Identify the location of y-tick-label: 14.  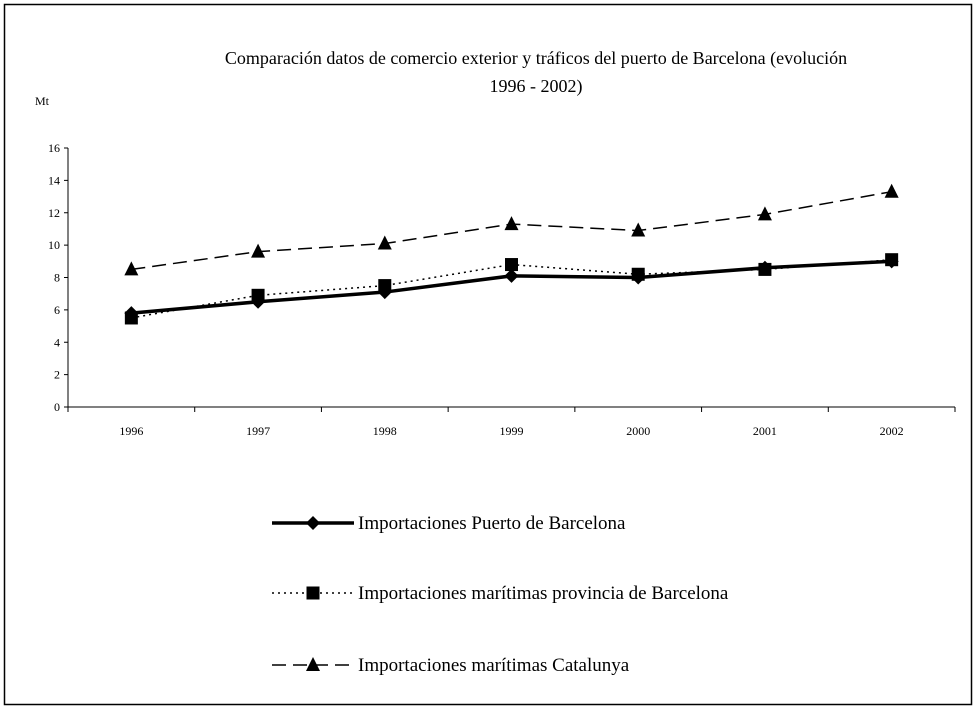
(54, 180).